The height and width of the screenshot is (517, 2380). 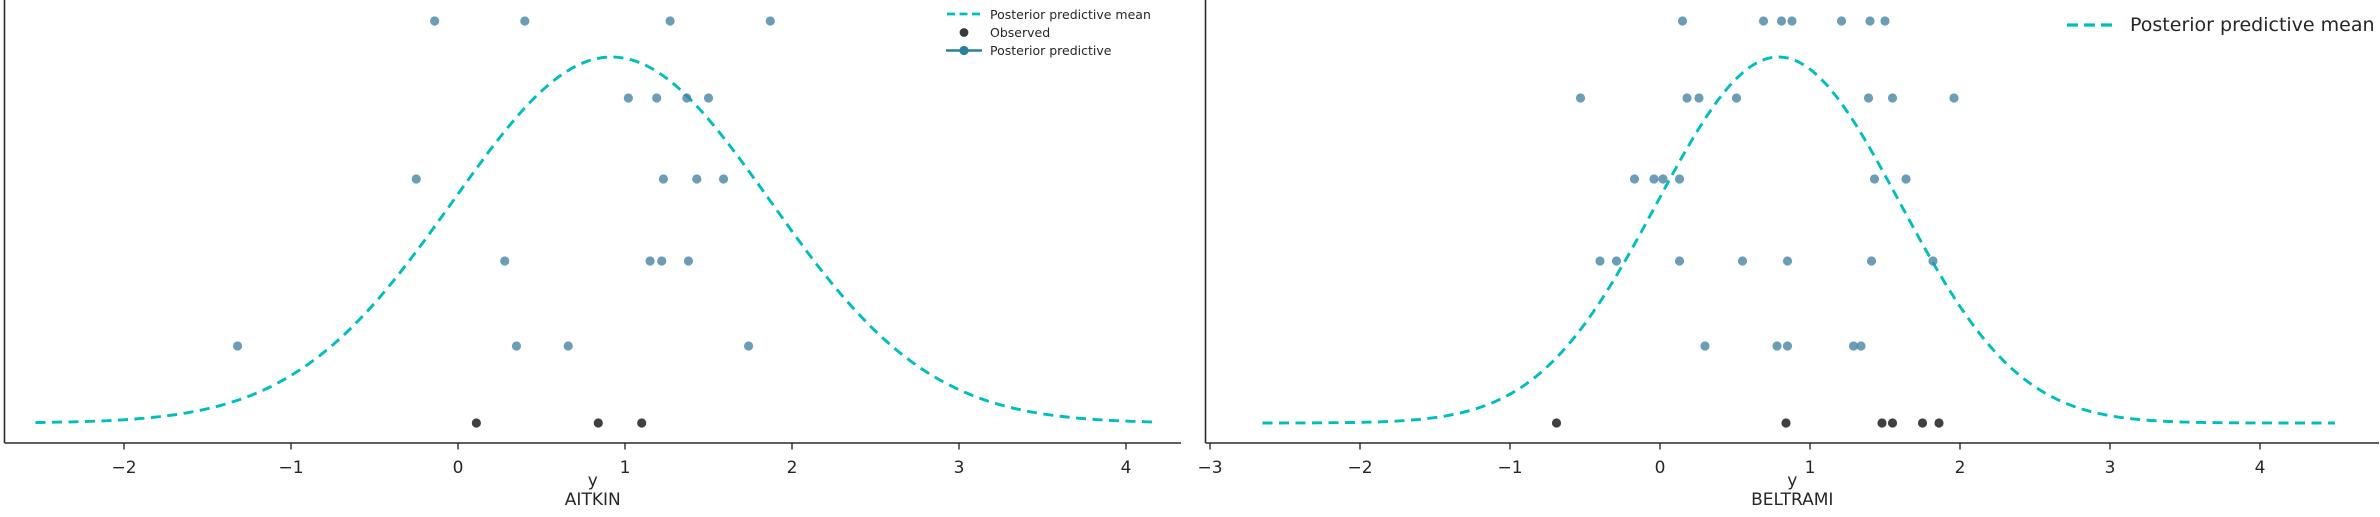 I want to click on legend-beltrami: Posterior predictive mean, so click(x=2220, y=25).